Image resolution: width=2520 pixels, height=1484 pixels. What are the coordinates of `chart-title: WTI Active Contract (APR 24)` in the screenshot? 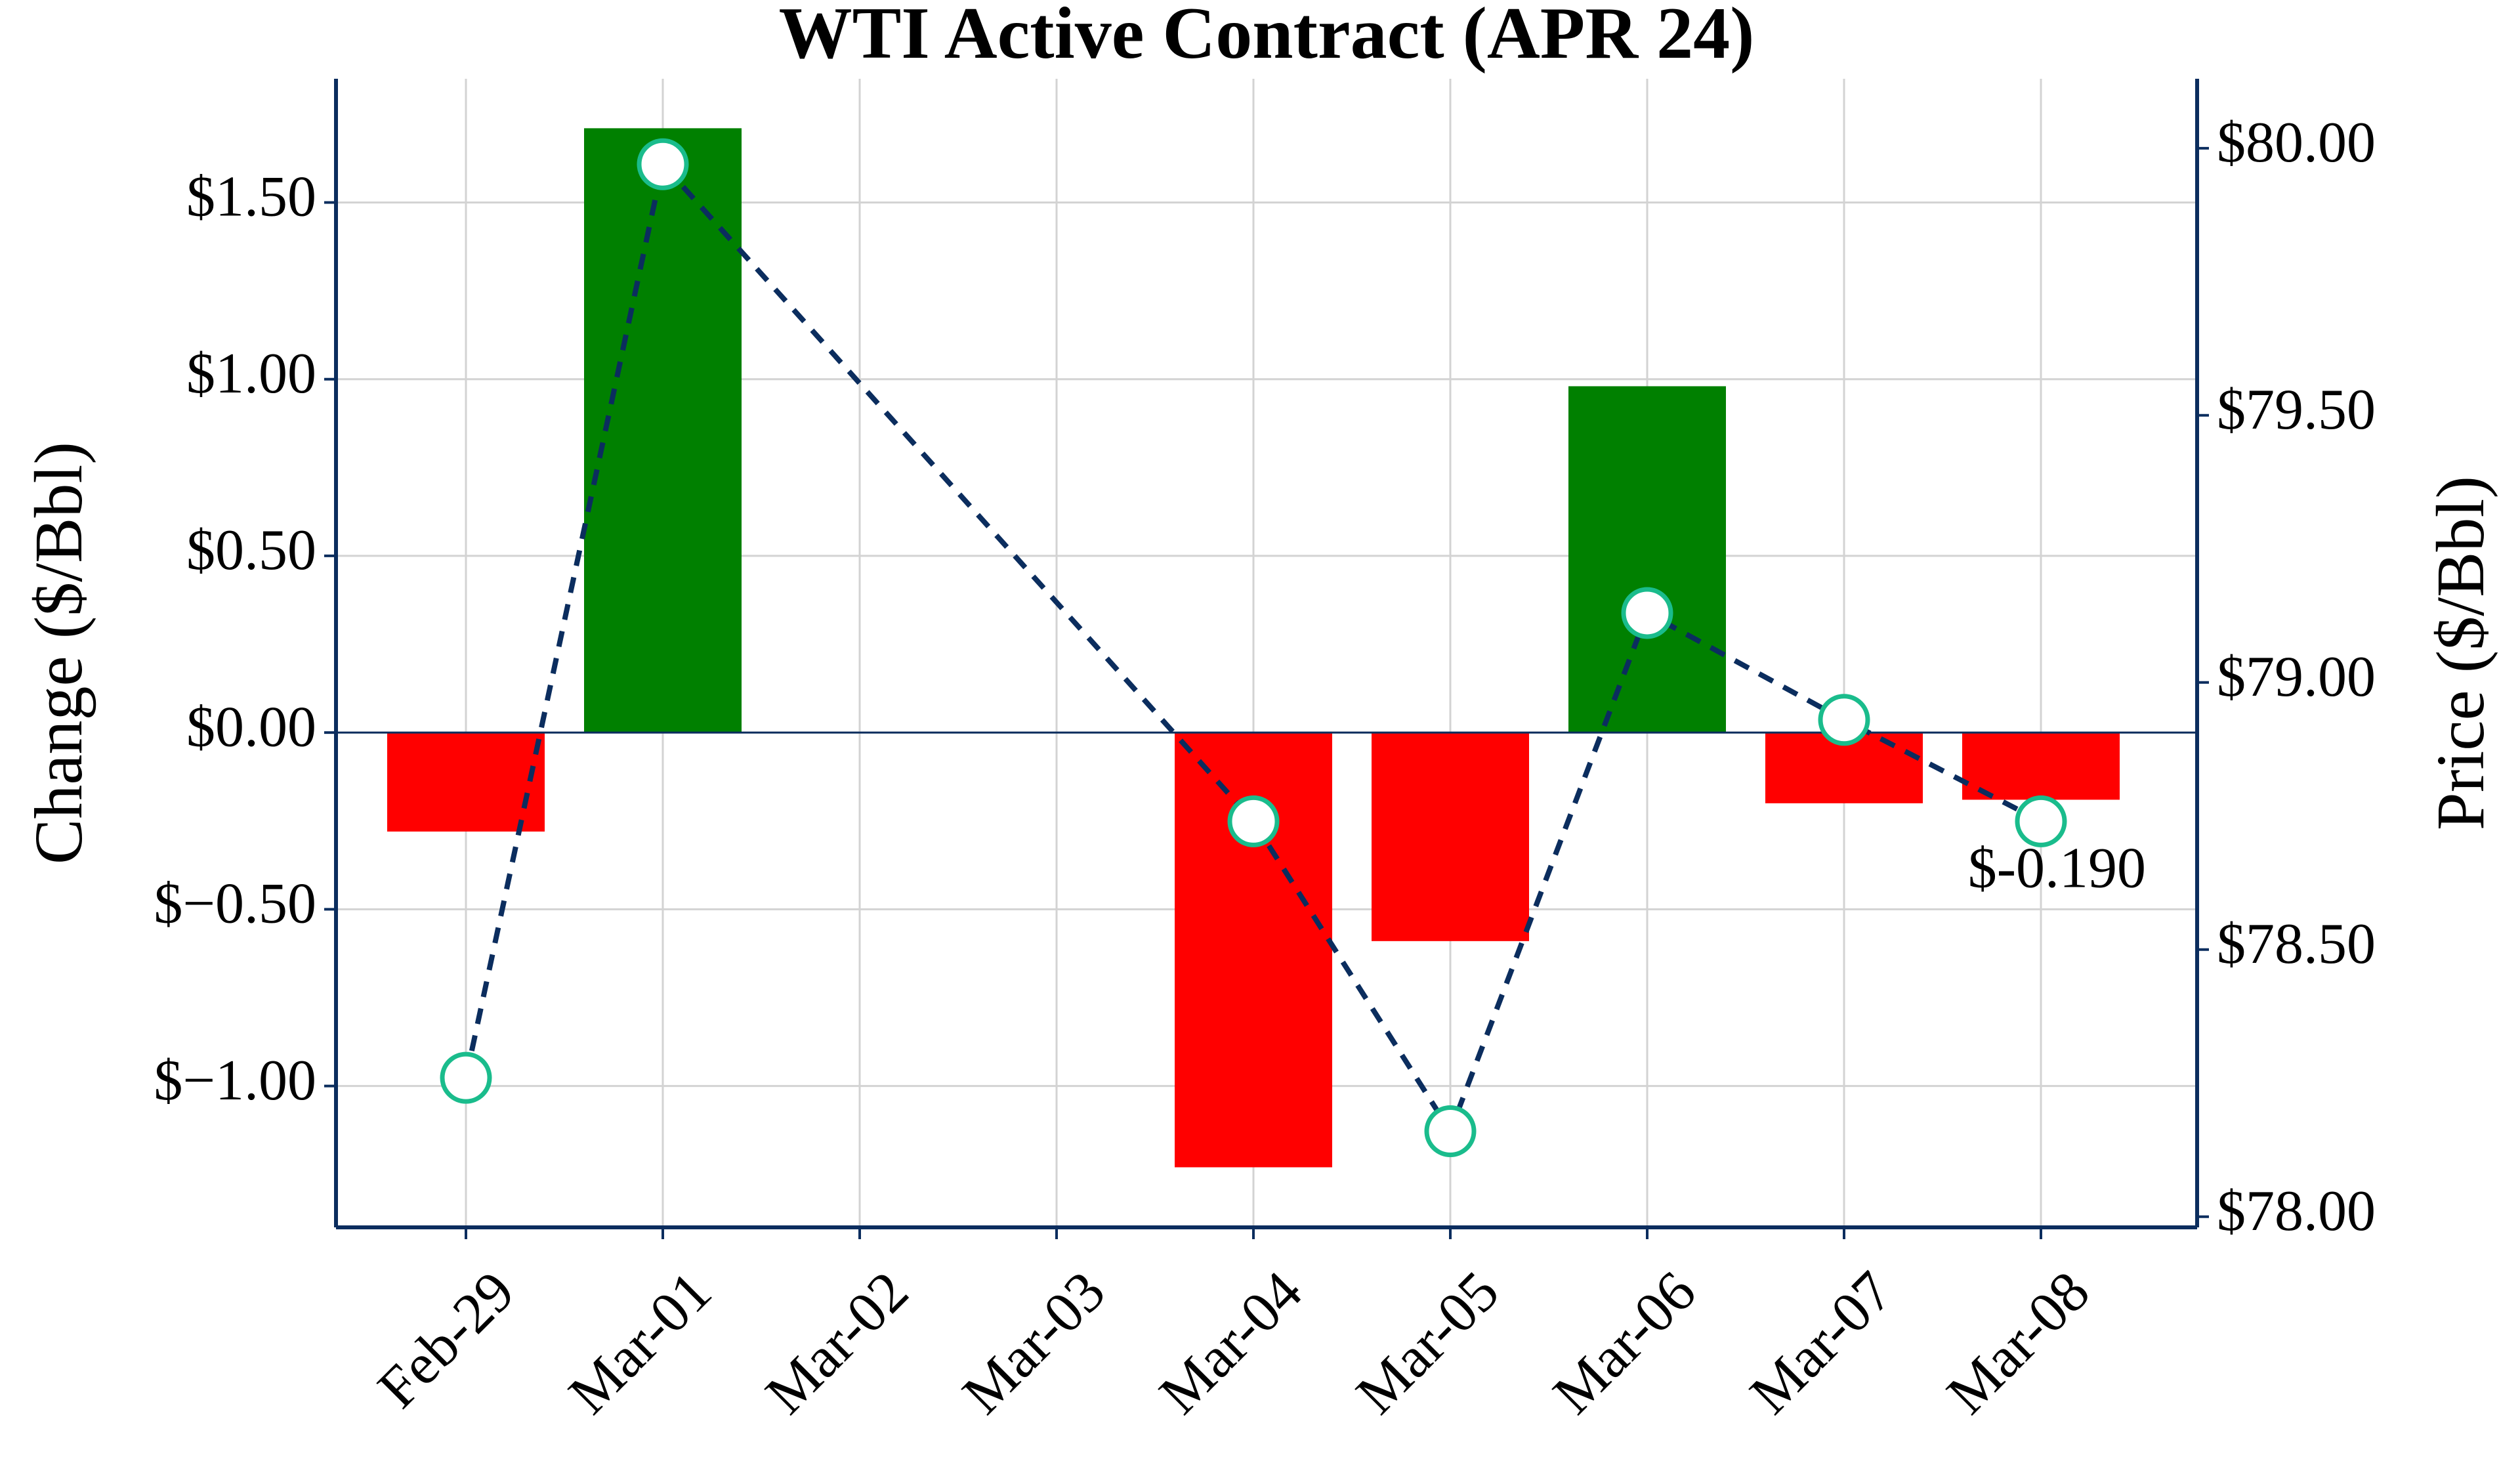 It's located at (1267, 37).